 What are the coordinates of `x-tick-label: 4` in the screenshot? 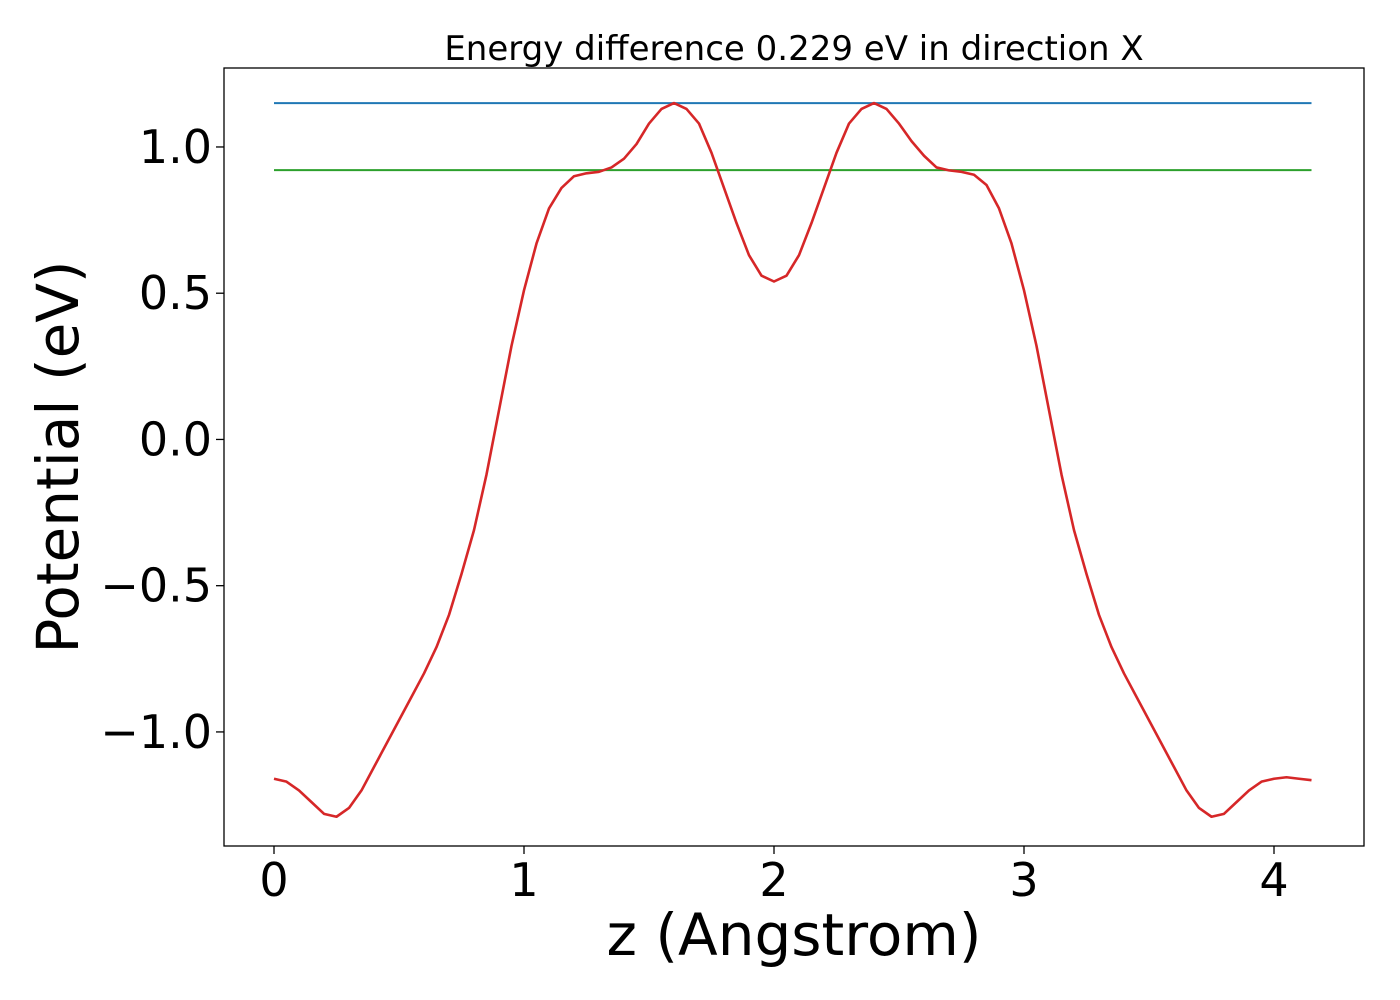 It's located at (1273, 880).